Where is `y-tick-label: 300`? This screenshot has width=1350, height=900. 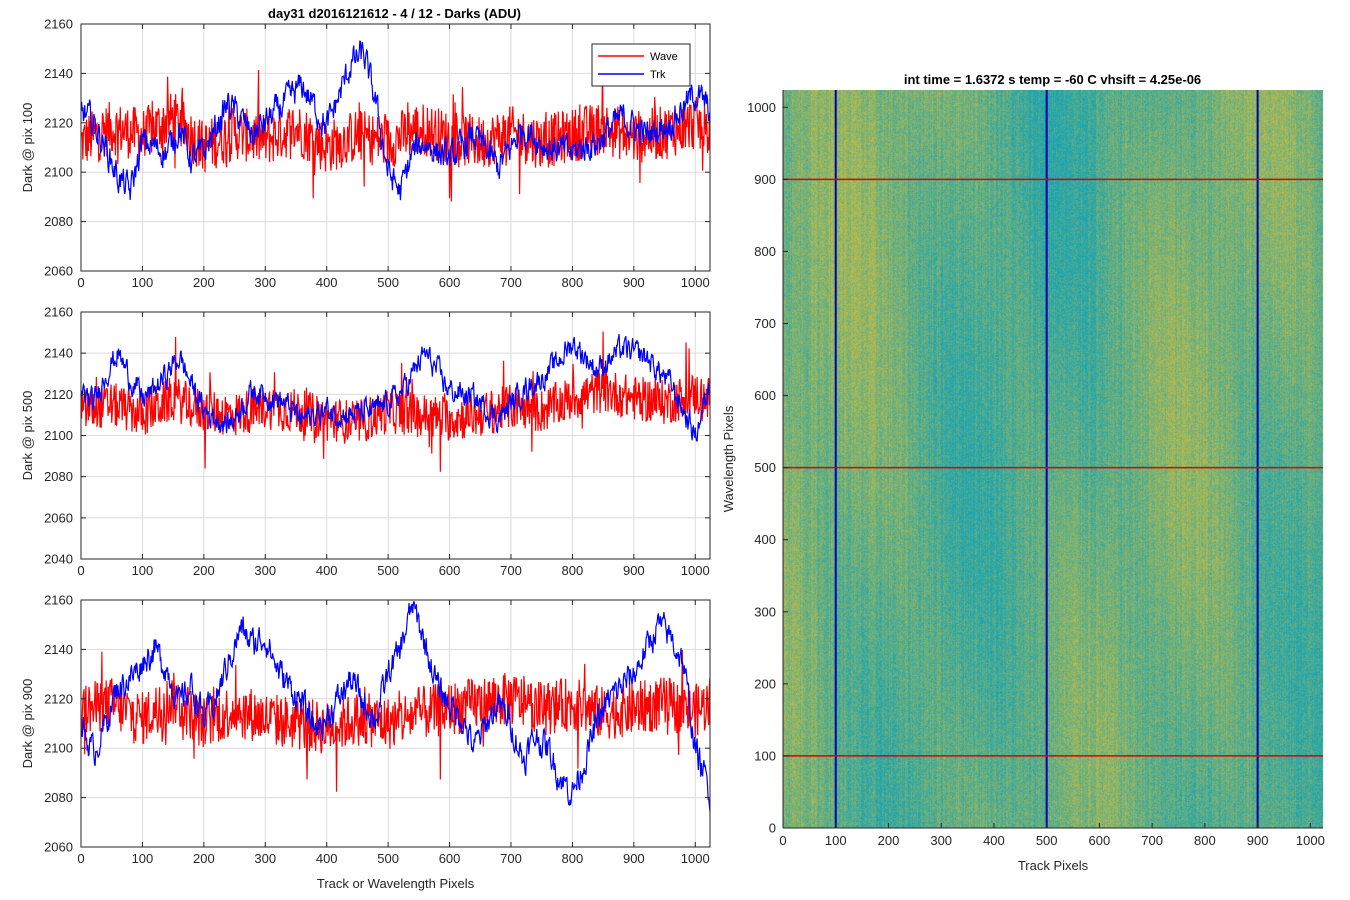 y-tick-label: 300 is located at coordinates (765, 611).